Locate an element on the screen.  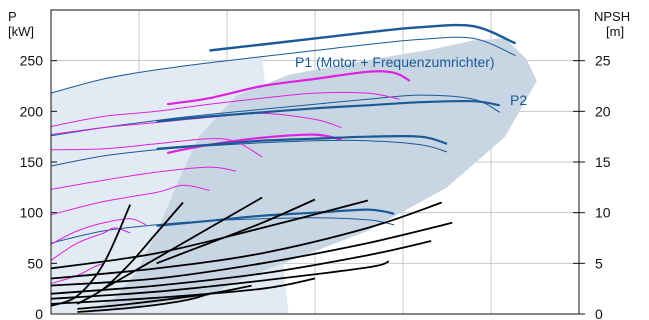
right-tick-label: 15 is located at coordinates (603, 162).